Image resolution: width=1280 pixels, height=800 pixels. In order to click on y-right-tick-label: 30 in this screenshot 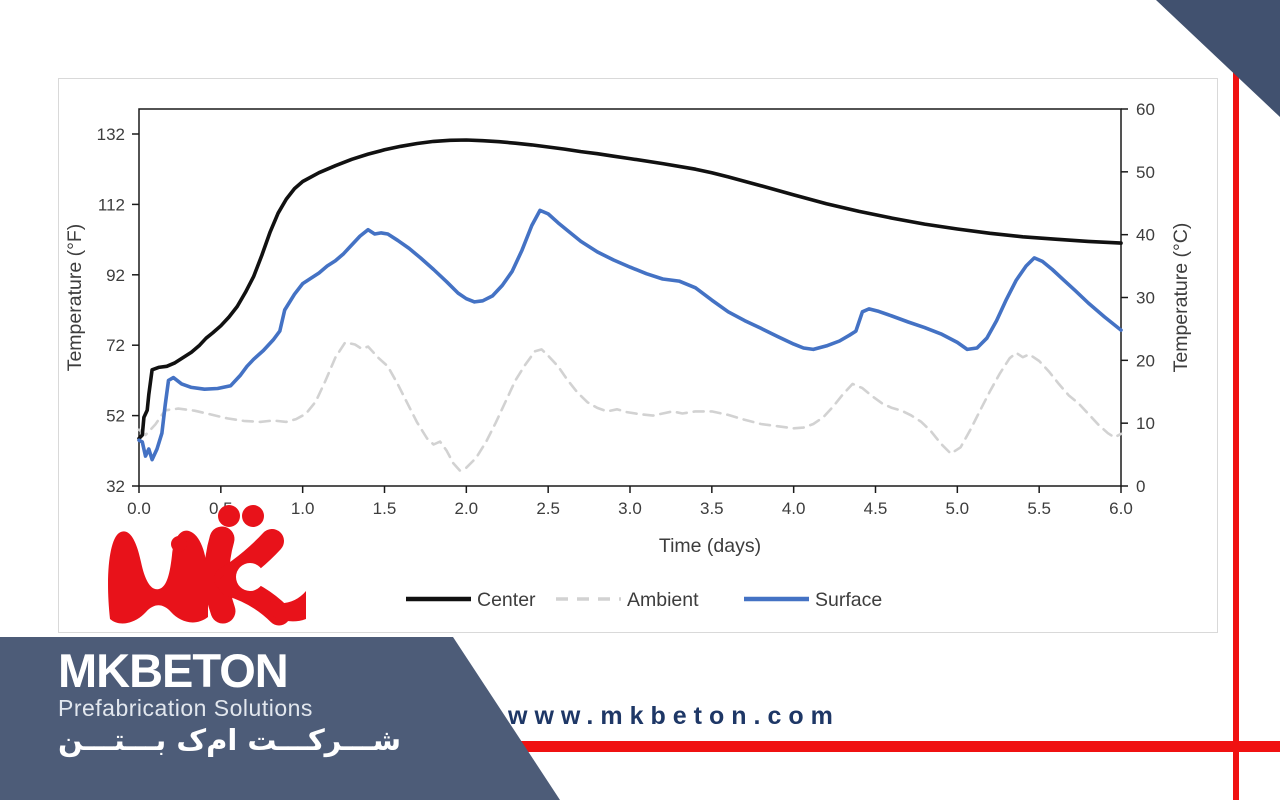, I will do `click(1145, 298)`.